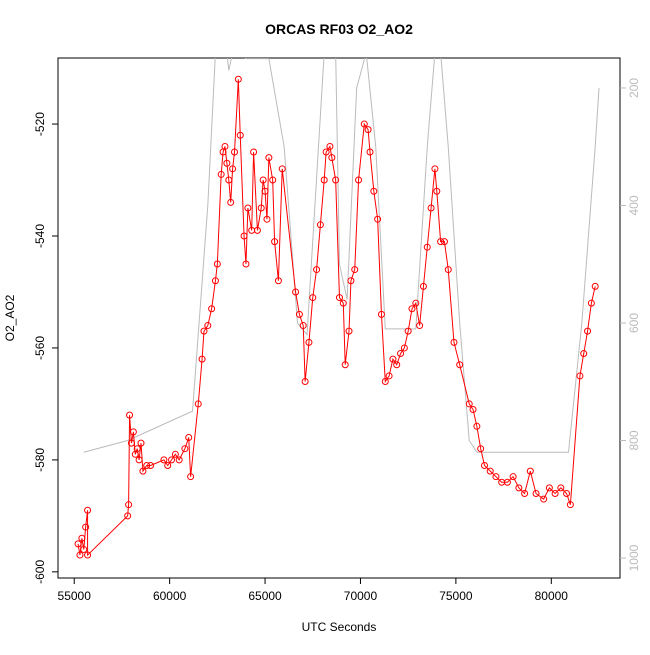 The width and height of the screenshot is (650, 655). What do you see at coordinates (456, 596) in the screenshot?
I see `x-tick-label: 75000` at bounding box center [456, 596].